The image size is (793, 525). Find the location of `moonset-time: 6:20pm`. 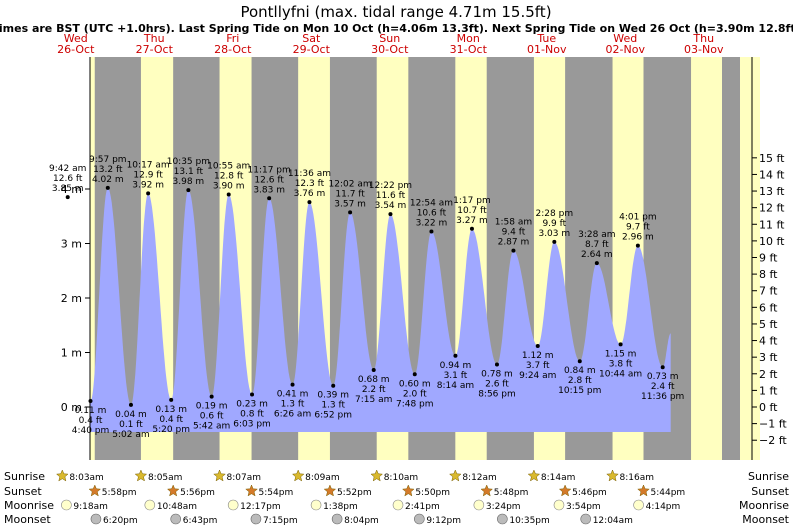

moonset-time: 6:20pm is located at coordinates (120, 520).